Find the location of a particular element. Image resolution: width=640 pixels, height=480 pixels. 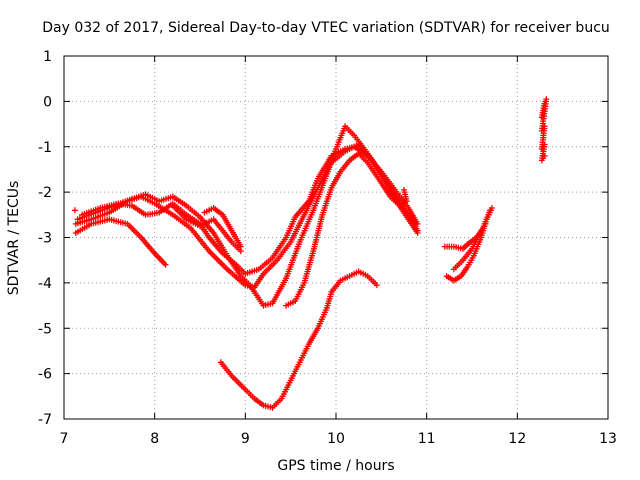

x-axis-label: GPS time / hours is located at coordinates (335, 466).